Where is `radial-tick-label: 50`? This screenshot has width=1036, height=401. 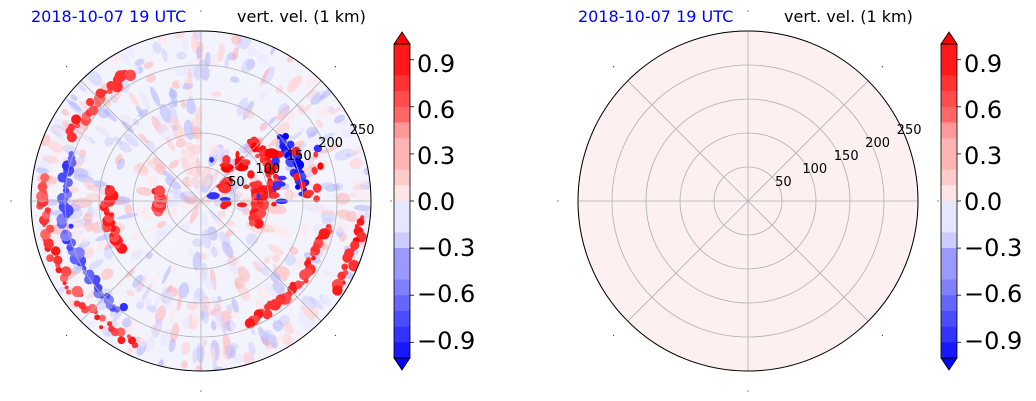 radial-tick-label: 50 is located at coordinates (783, 182).